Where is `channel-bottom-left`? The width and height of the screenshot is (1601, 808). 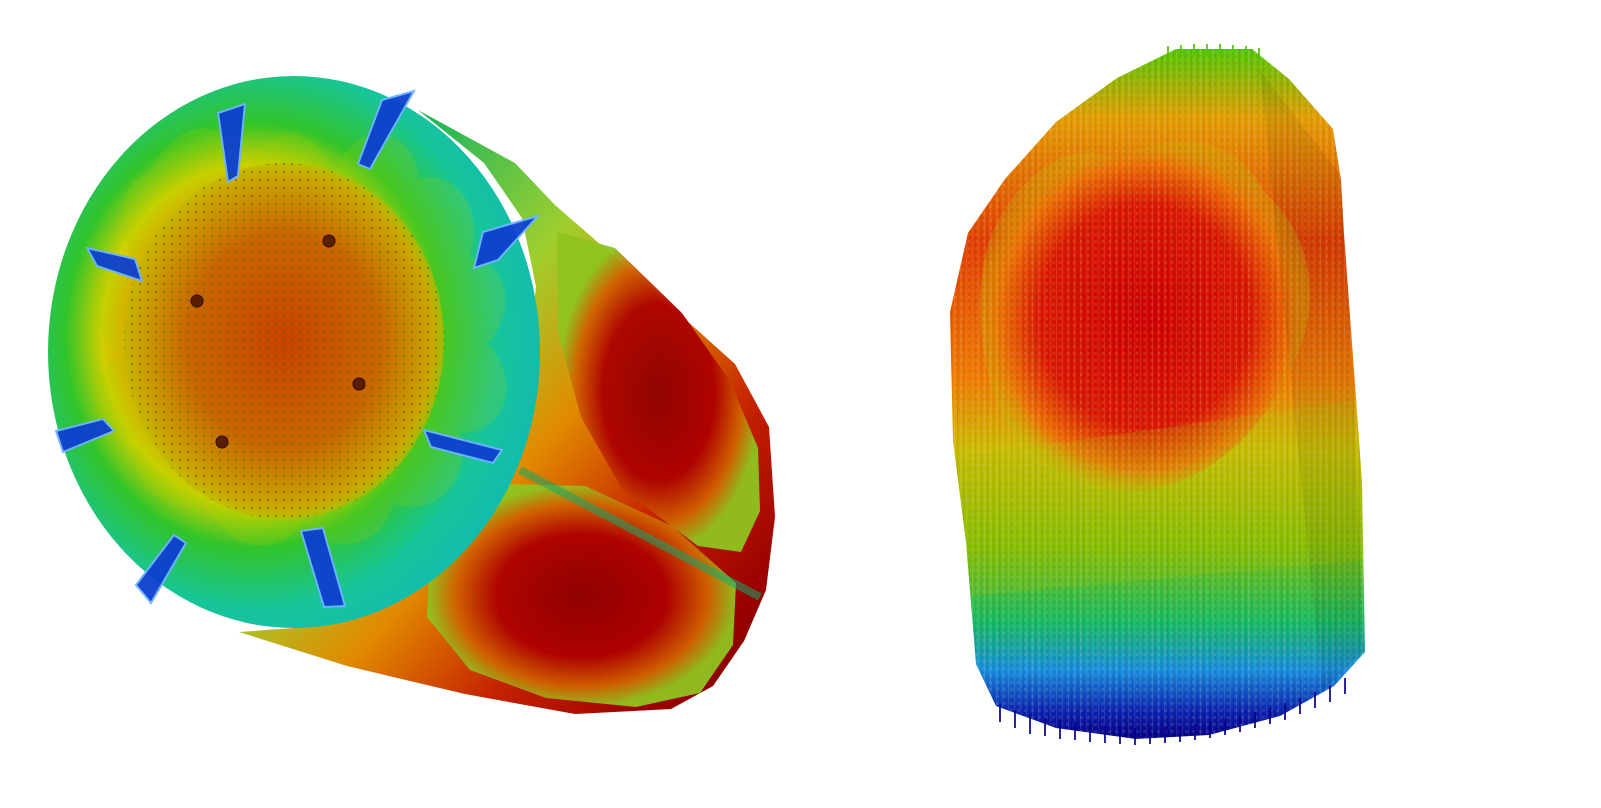
channel-bottom-left is located at coordinates (161, 569).